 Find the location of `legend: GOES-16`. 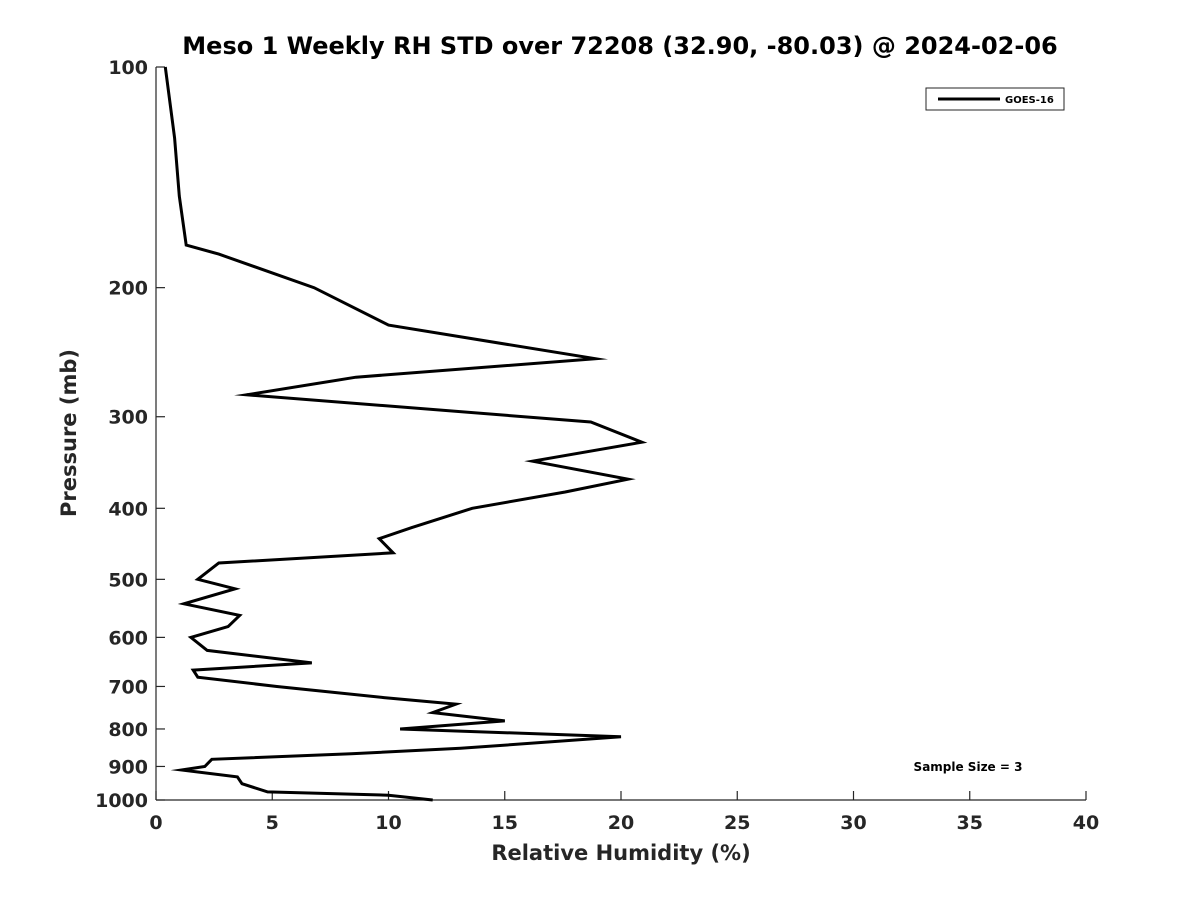

legend: GOES-16 is located at coordinates (995, 99).